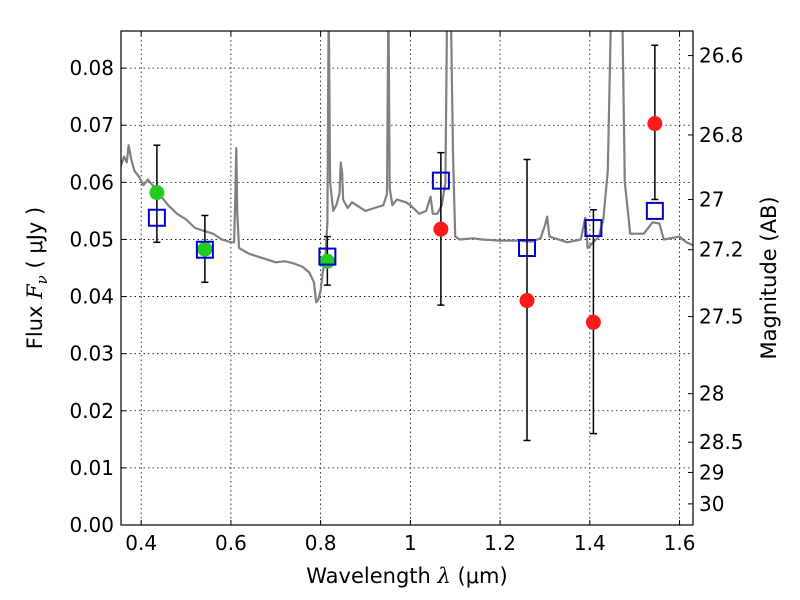 This screenshot has width=800, height=600. I want to click on y-axis-label: Flux Fν ( μJy ), so click(37, 278).